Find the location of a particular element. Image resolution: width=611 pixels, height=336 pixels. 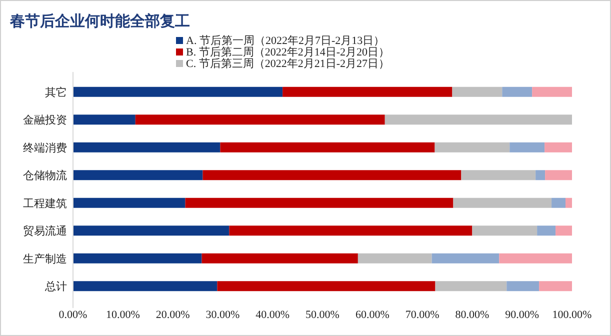

x-tick-label: 70.00% is located at coordinates (422, 315).